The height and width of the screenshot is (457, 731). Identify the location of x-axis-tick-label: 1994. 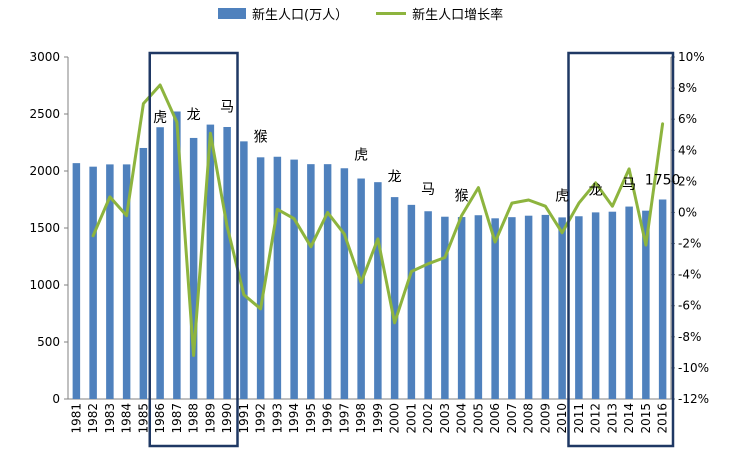
(294, 418).